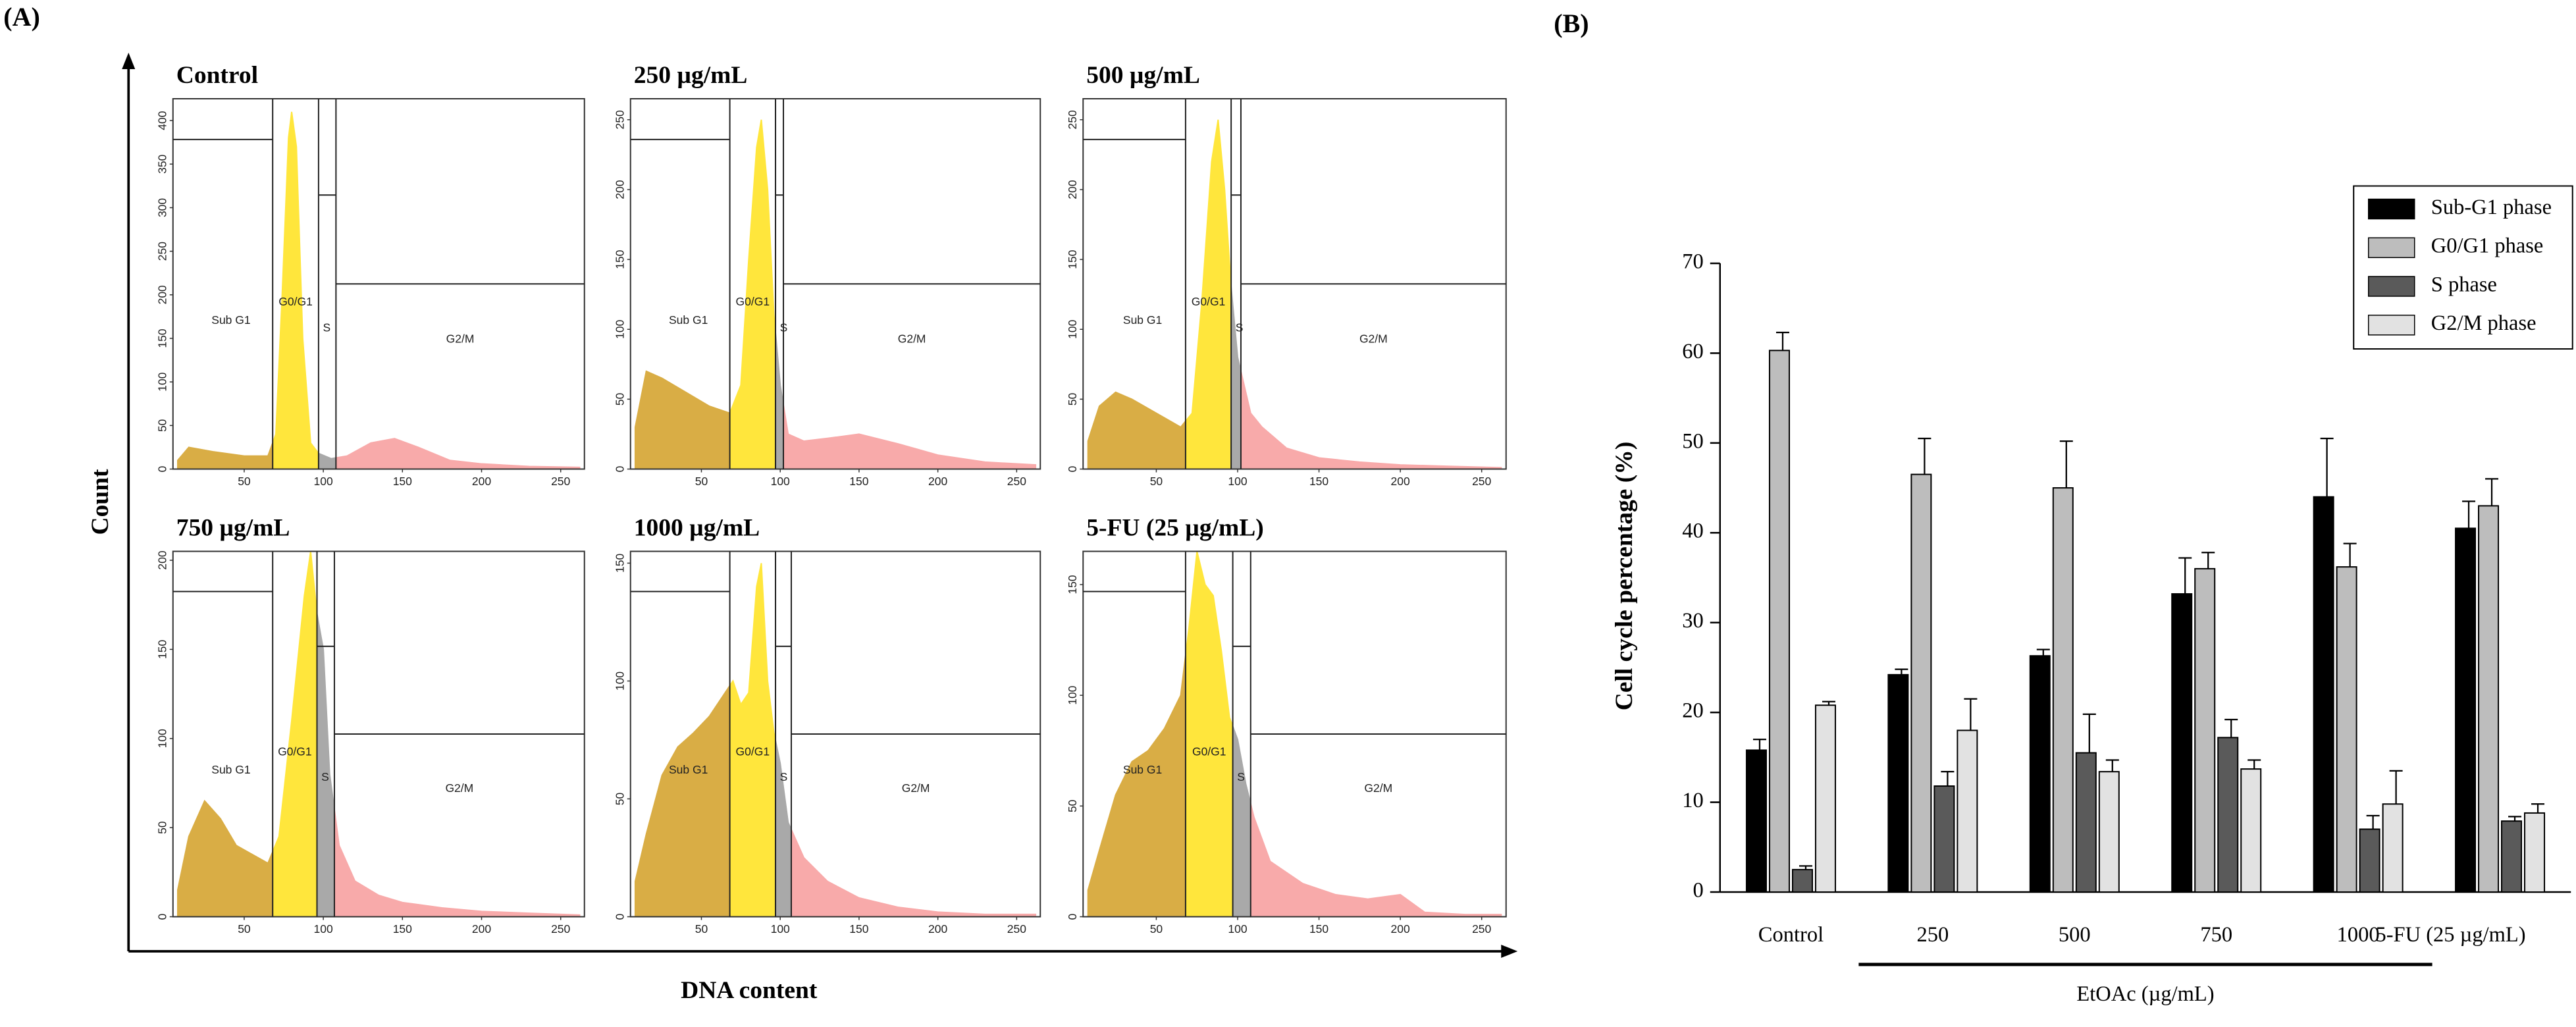 Image resolution: width=2576 pixels, height=1027 pixels. What do you see at coordinates (100, 502) in the screenshot?
I see `y-axis-label: Count` at bounding box center [100, 502].